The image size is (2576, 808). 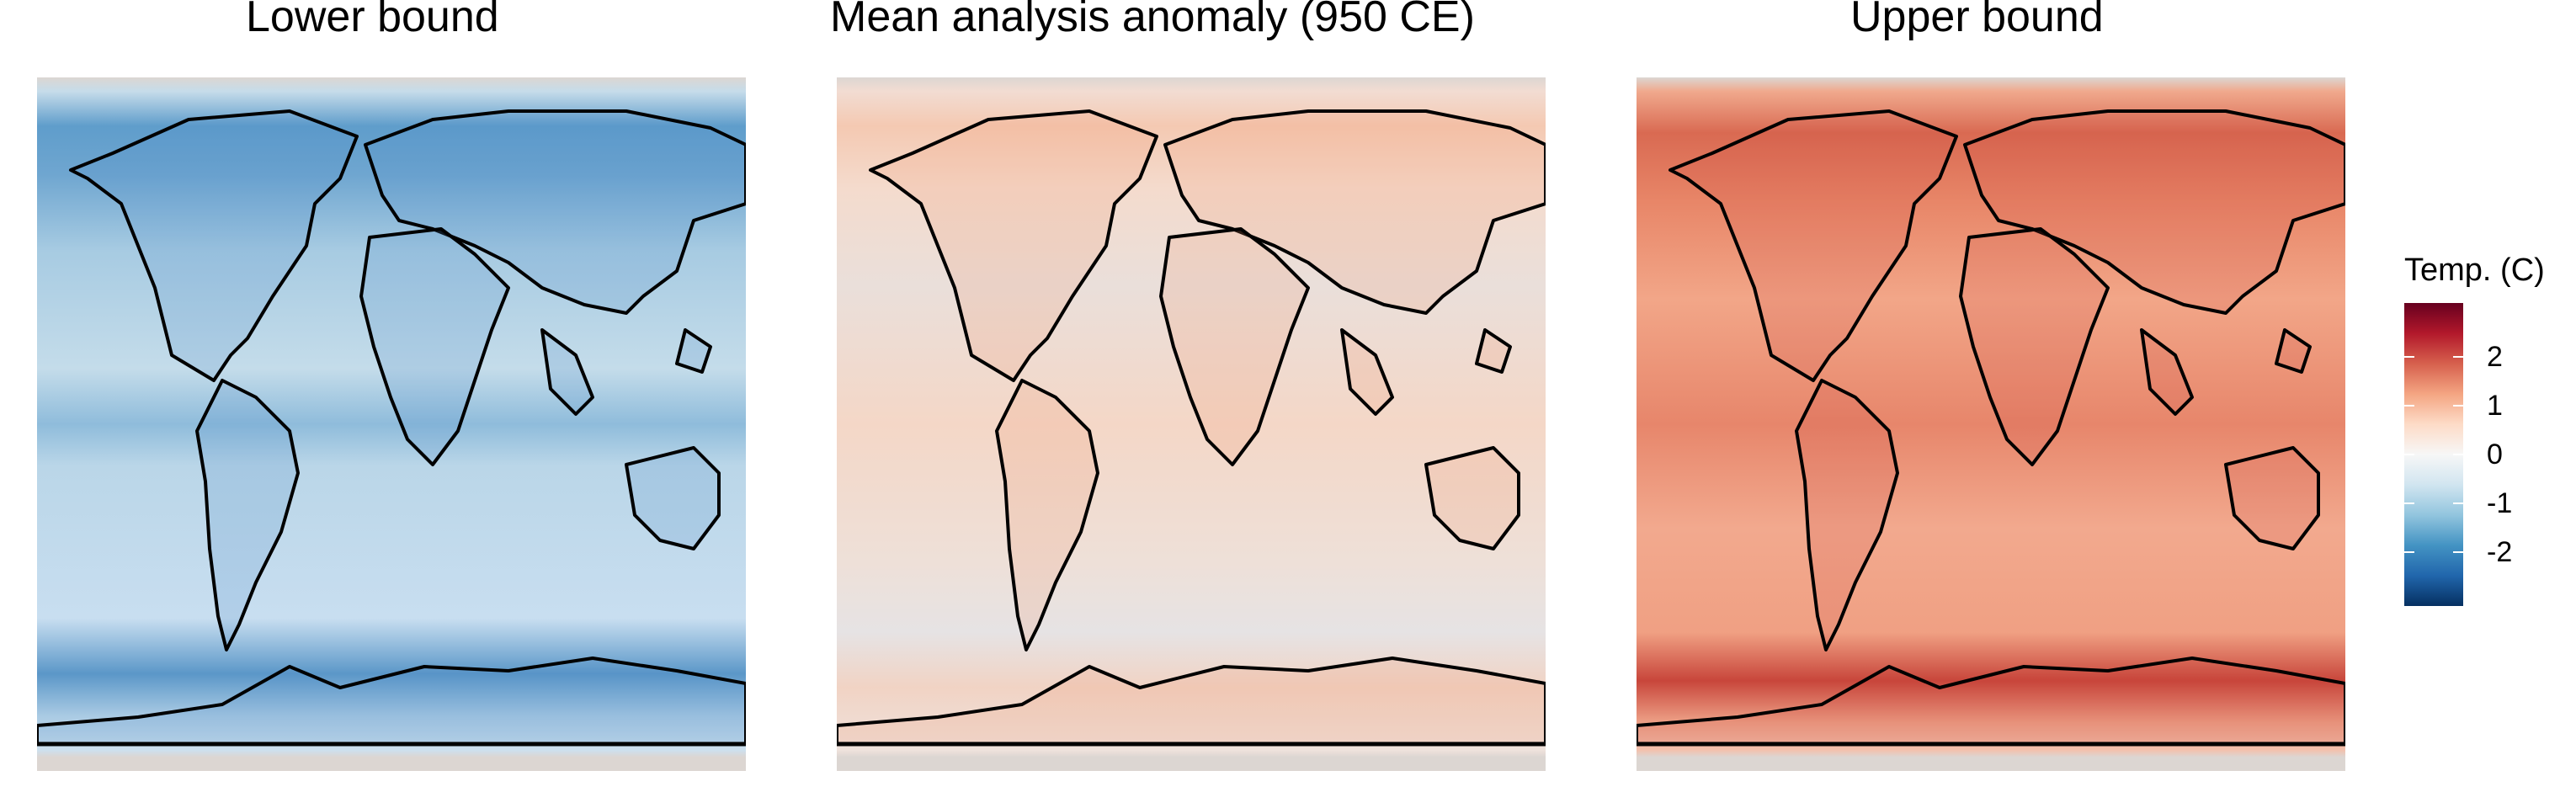 I want to click on colorbar-tick-label: 1, so click(x=2495, y=405).